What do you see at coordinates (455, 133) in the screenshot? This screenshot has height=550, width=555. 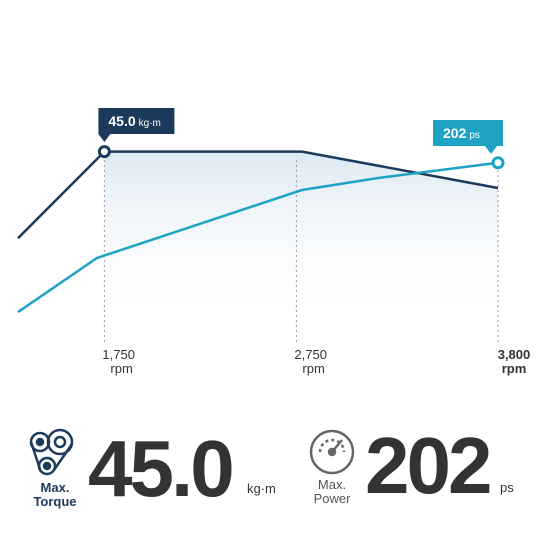 I see `callout-value: 202` at bounding box center [455, 133].